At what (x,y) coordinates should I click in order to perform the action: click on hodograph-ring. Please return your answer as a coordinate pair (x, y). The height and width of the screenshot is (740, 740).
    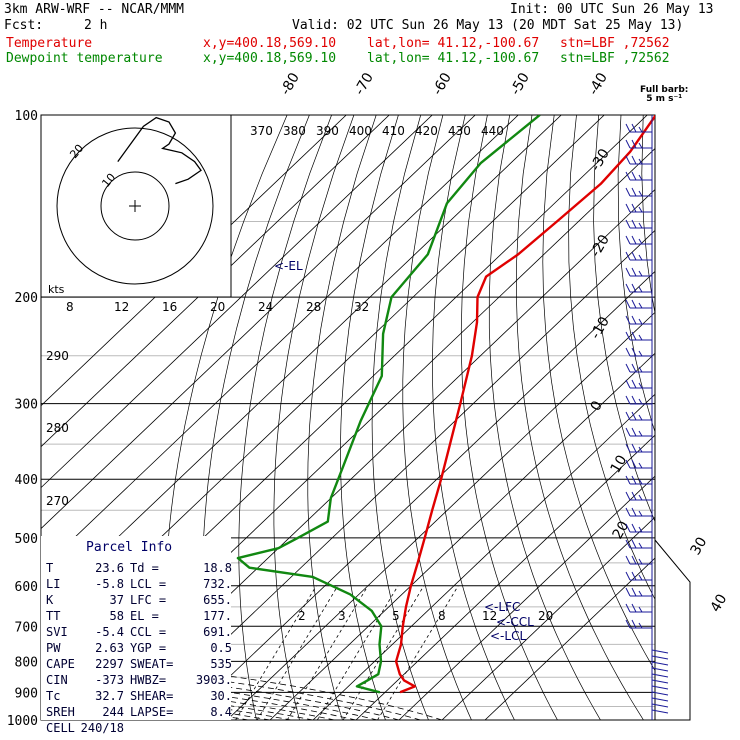
    Looking at the image, I should click on (135, 206).